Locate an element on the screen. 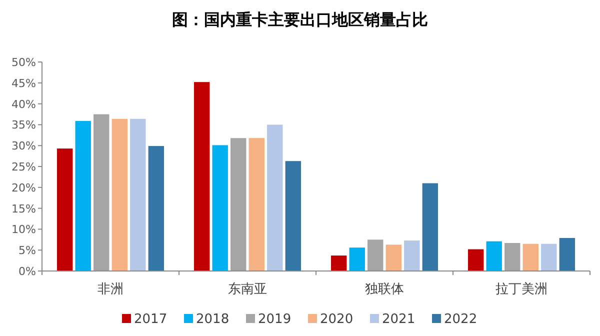  y-tick-label: 5% is located at coordinates (27, 251).